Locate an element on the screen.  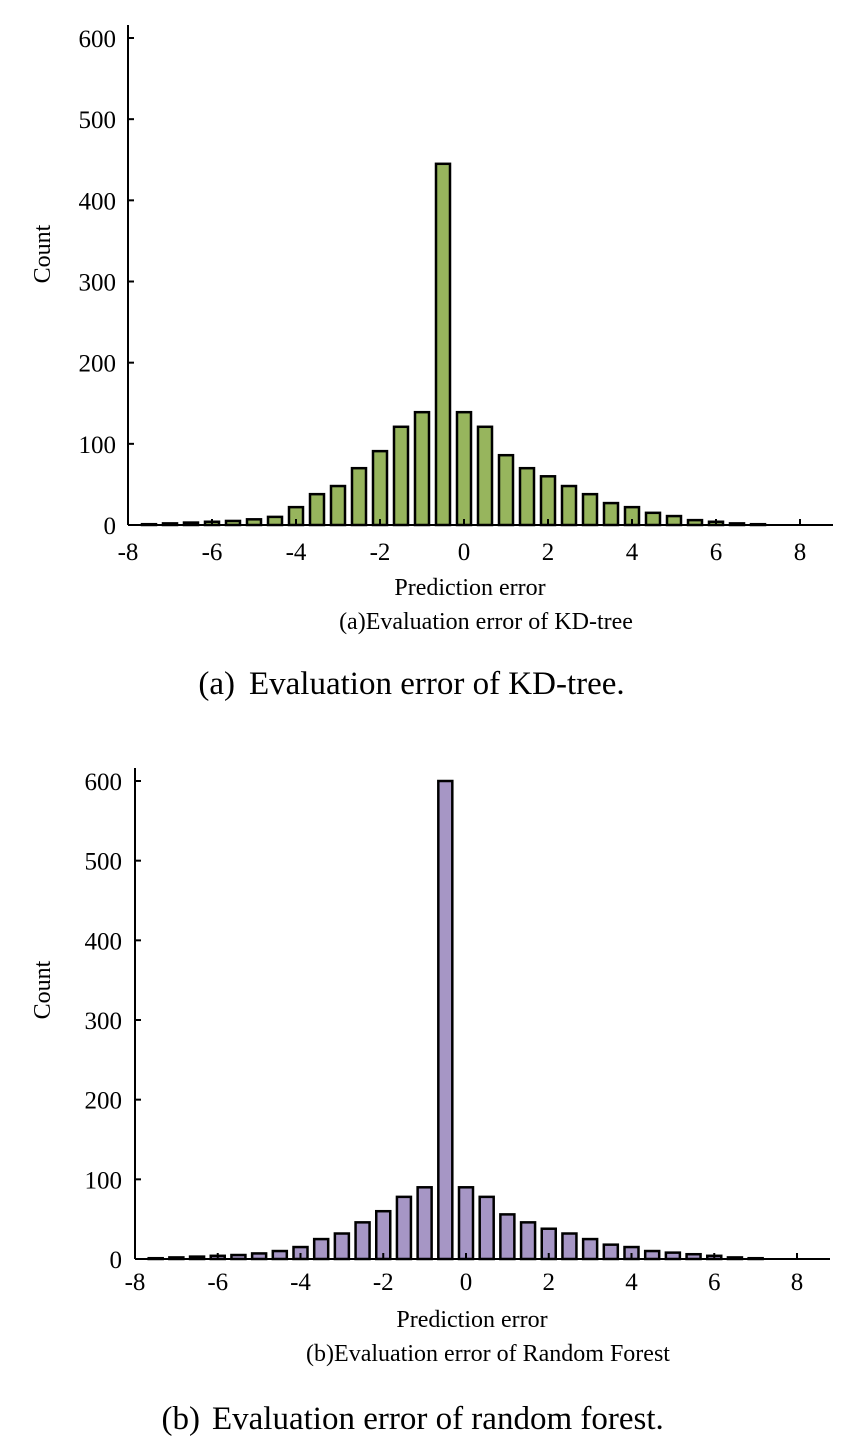
kd-tree-x-tick-label: -2 is located at coordinates (380, 552).